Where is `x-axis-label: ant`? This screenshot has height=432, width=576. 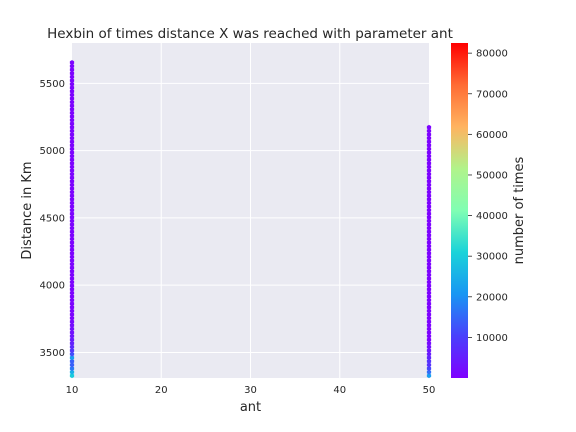 x-axis-label: ant is located at coordinates (250, 407).